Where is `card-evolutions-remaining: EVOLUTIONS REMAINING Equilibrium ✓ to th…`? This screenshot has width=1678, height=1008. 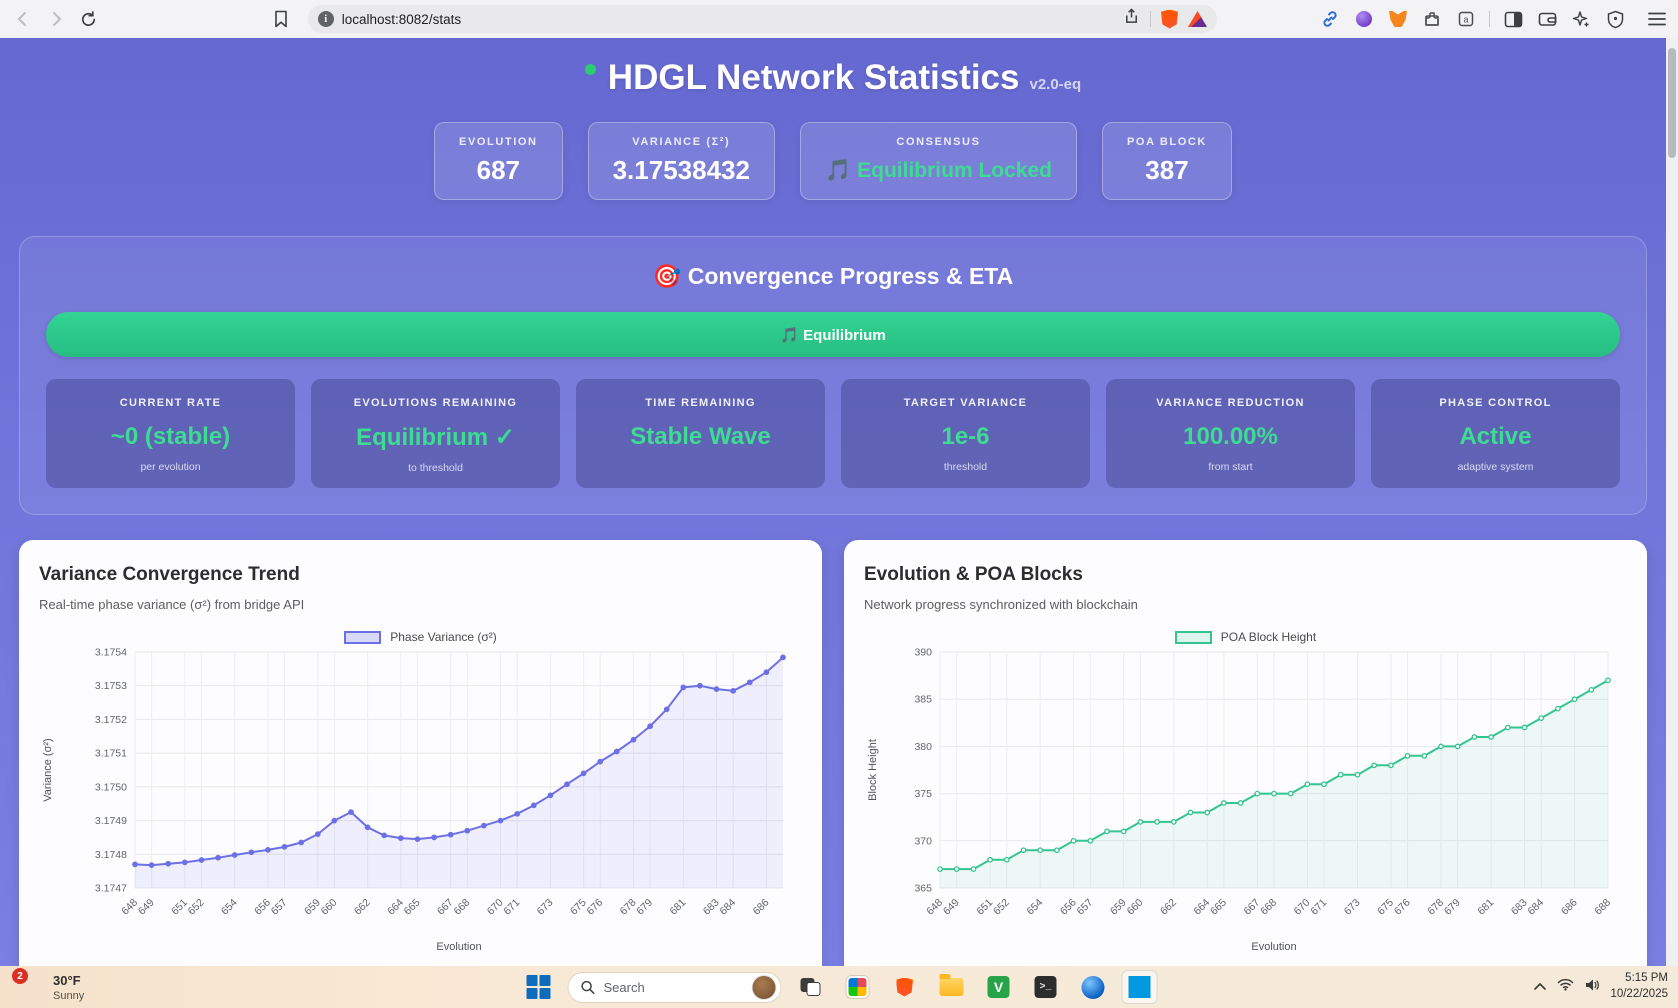
card-evolutions-remaining: EVOLUTIONS REMAINING Equilibrium ✓ to th… is located at coordinates (435, 433).